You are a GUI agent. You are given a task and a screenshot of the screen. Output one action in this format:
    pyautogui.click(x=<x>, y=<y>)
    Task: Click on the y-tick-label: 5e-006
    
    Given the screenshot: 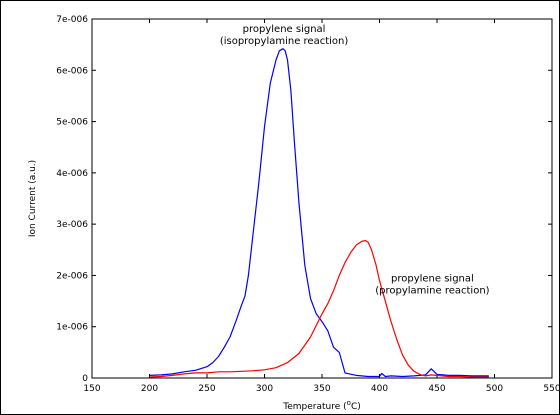 What is the action you would take?
    pyautogui.click(x=72, y=123)
    